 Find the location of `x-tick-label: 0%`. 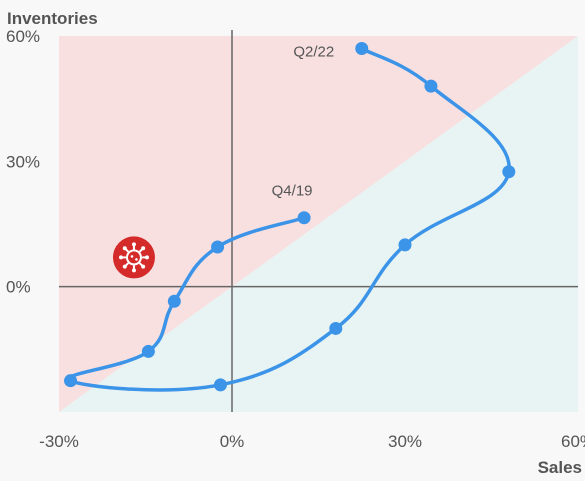

x-tick-label: 0% is located at coordinates (232, 441).